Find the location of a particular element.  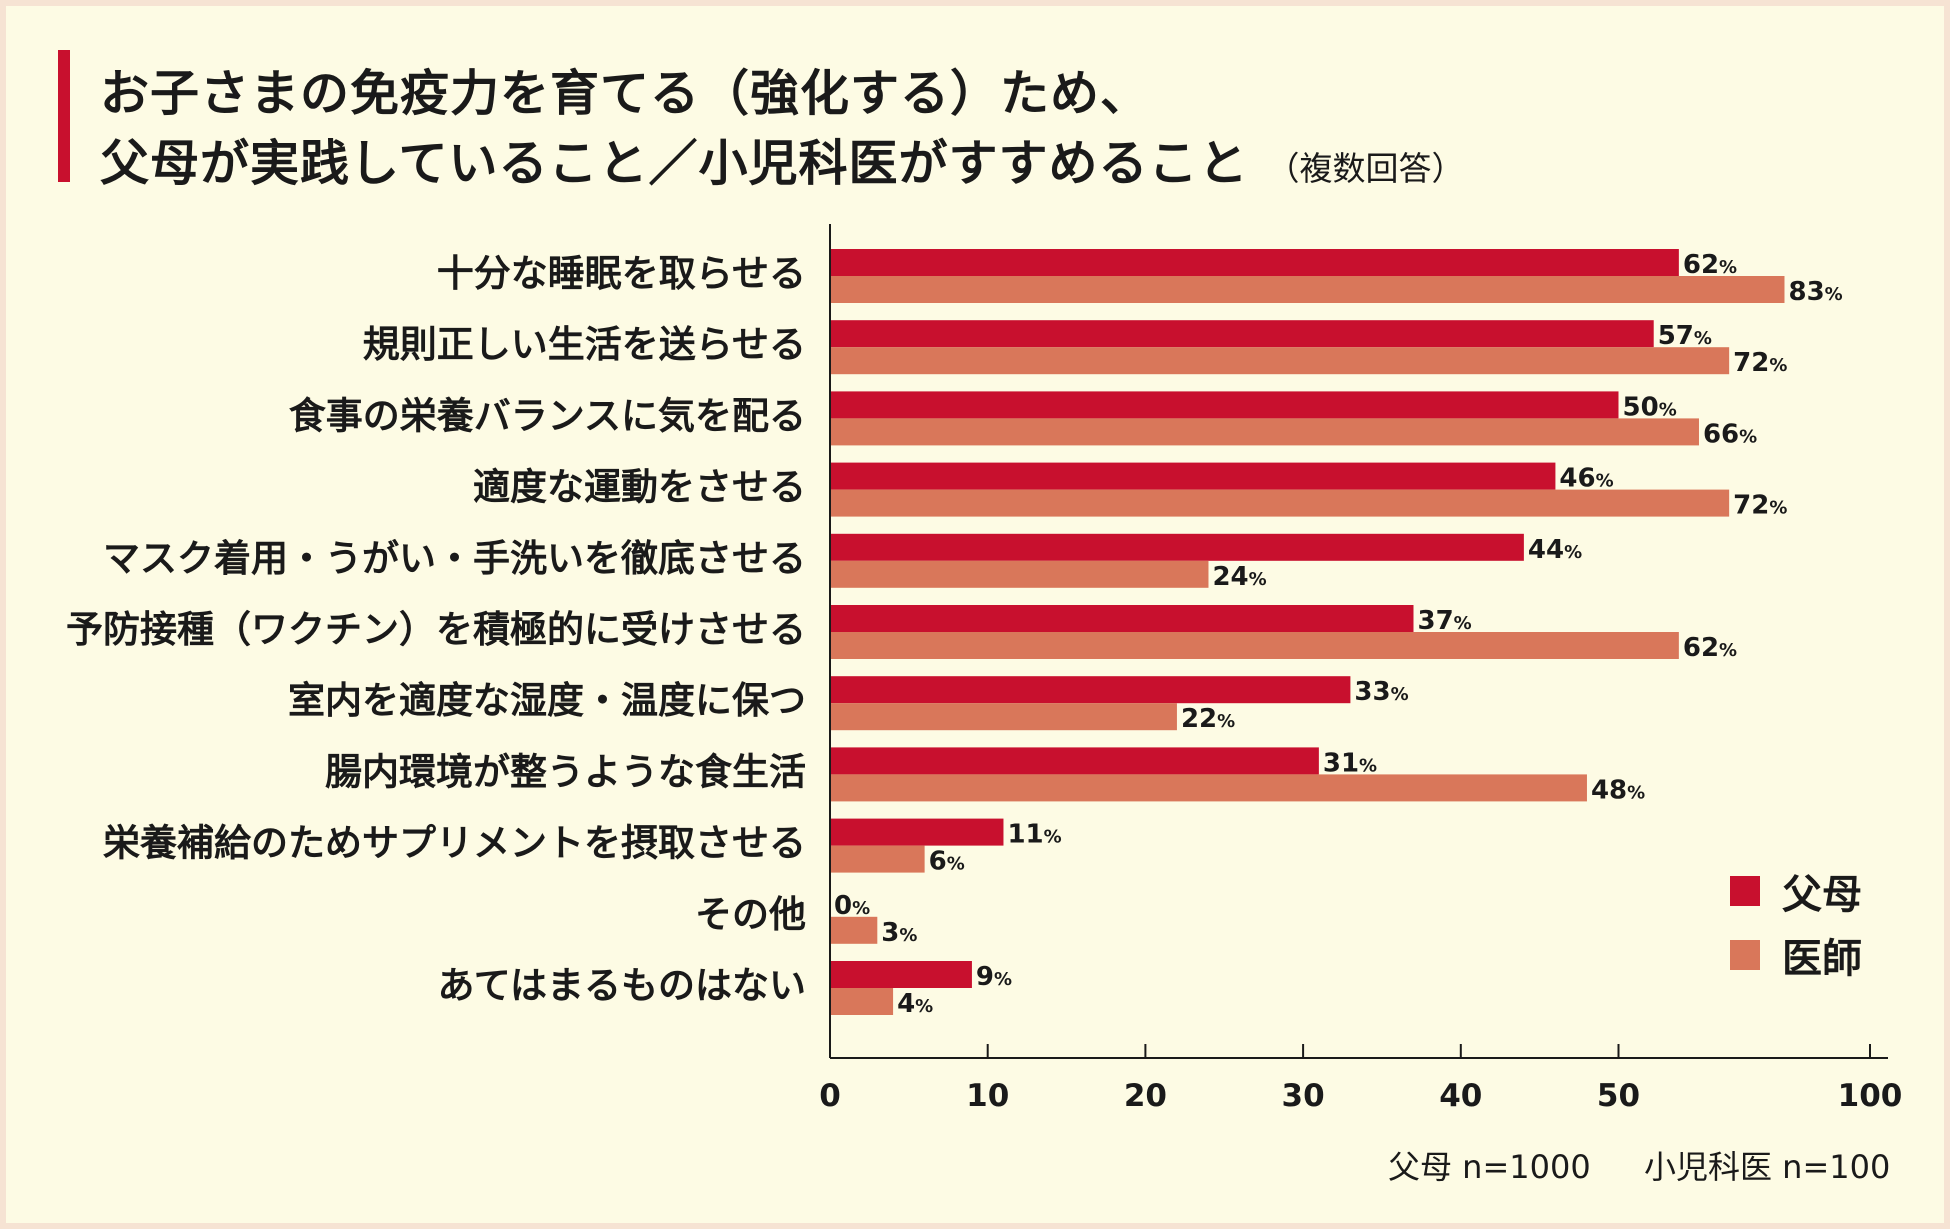

category-label: 規則正しい生活を送らせる is located at coordinates (584, 344).